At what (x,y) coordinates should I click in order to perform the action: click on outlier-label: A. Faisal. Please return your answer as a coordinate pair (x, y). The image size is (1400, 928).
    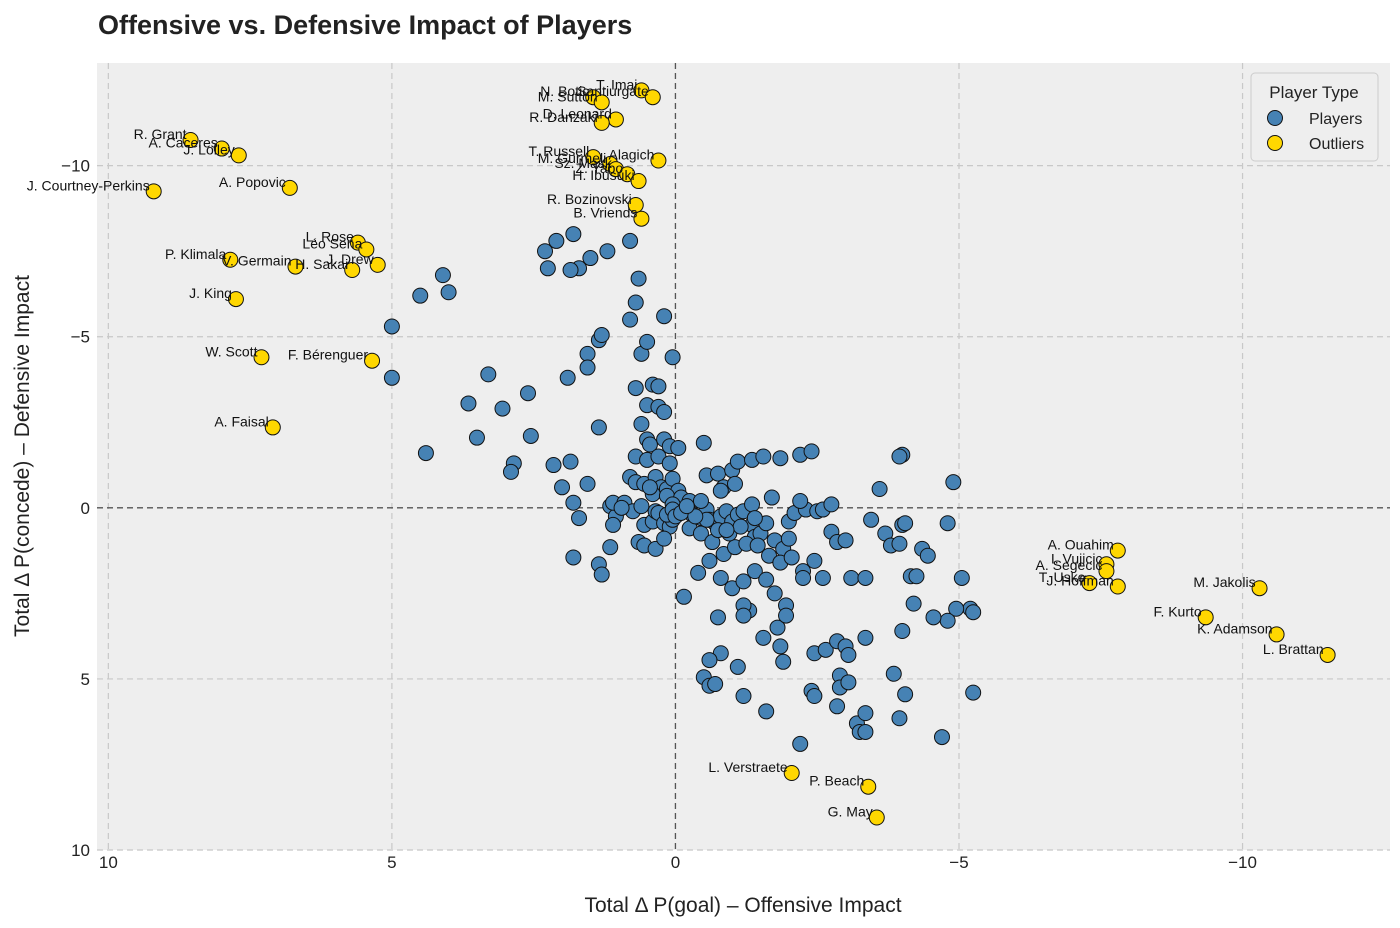
    Looking at the image, I should click on (241, 421).